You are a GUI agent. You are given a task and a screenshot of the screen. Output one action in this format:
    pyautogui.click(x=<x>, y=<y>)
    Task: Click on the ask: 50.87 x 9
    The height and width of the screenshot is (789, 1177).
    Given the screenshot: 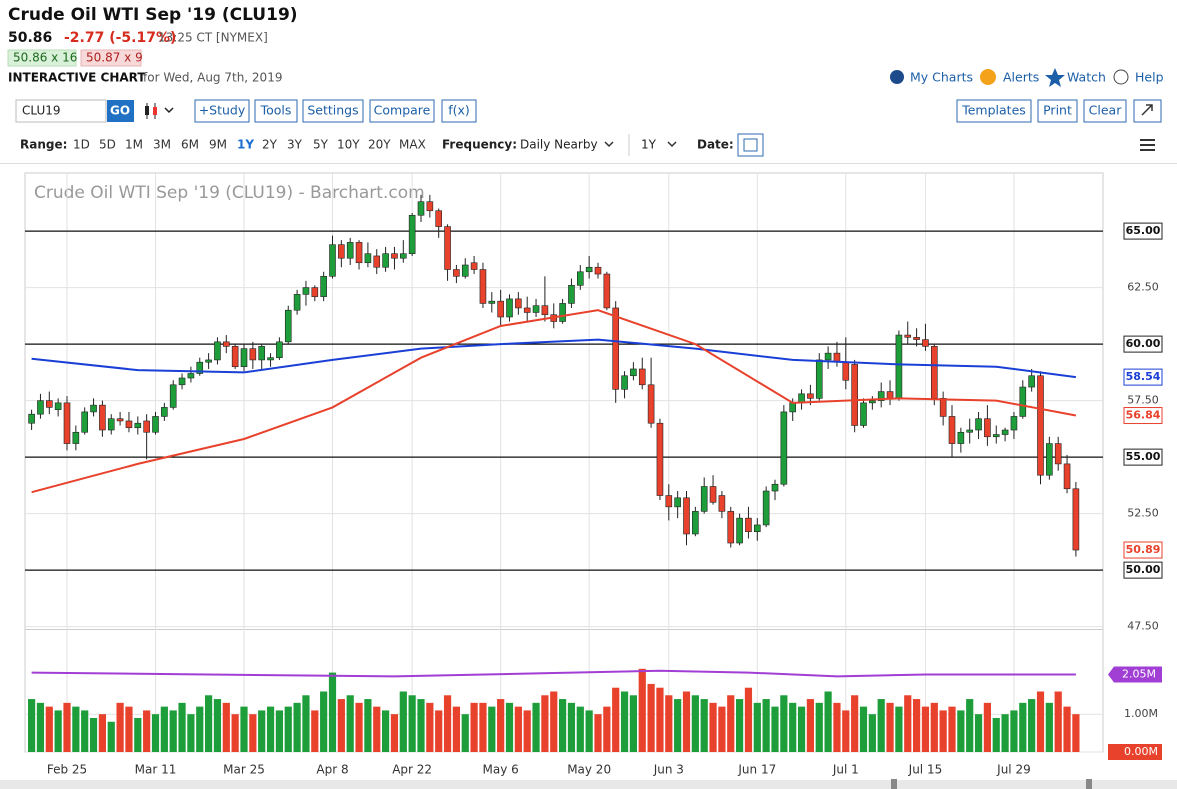 What is the action you would take?
    pyautogui.click(x=114, y=58)
    